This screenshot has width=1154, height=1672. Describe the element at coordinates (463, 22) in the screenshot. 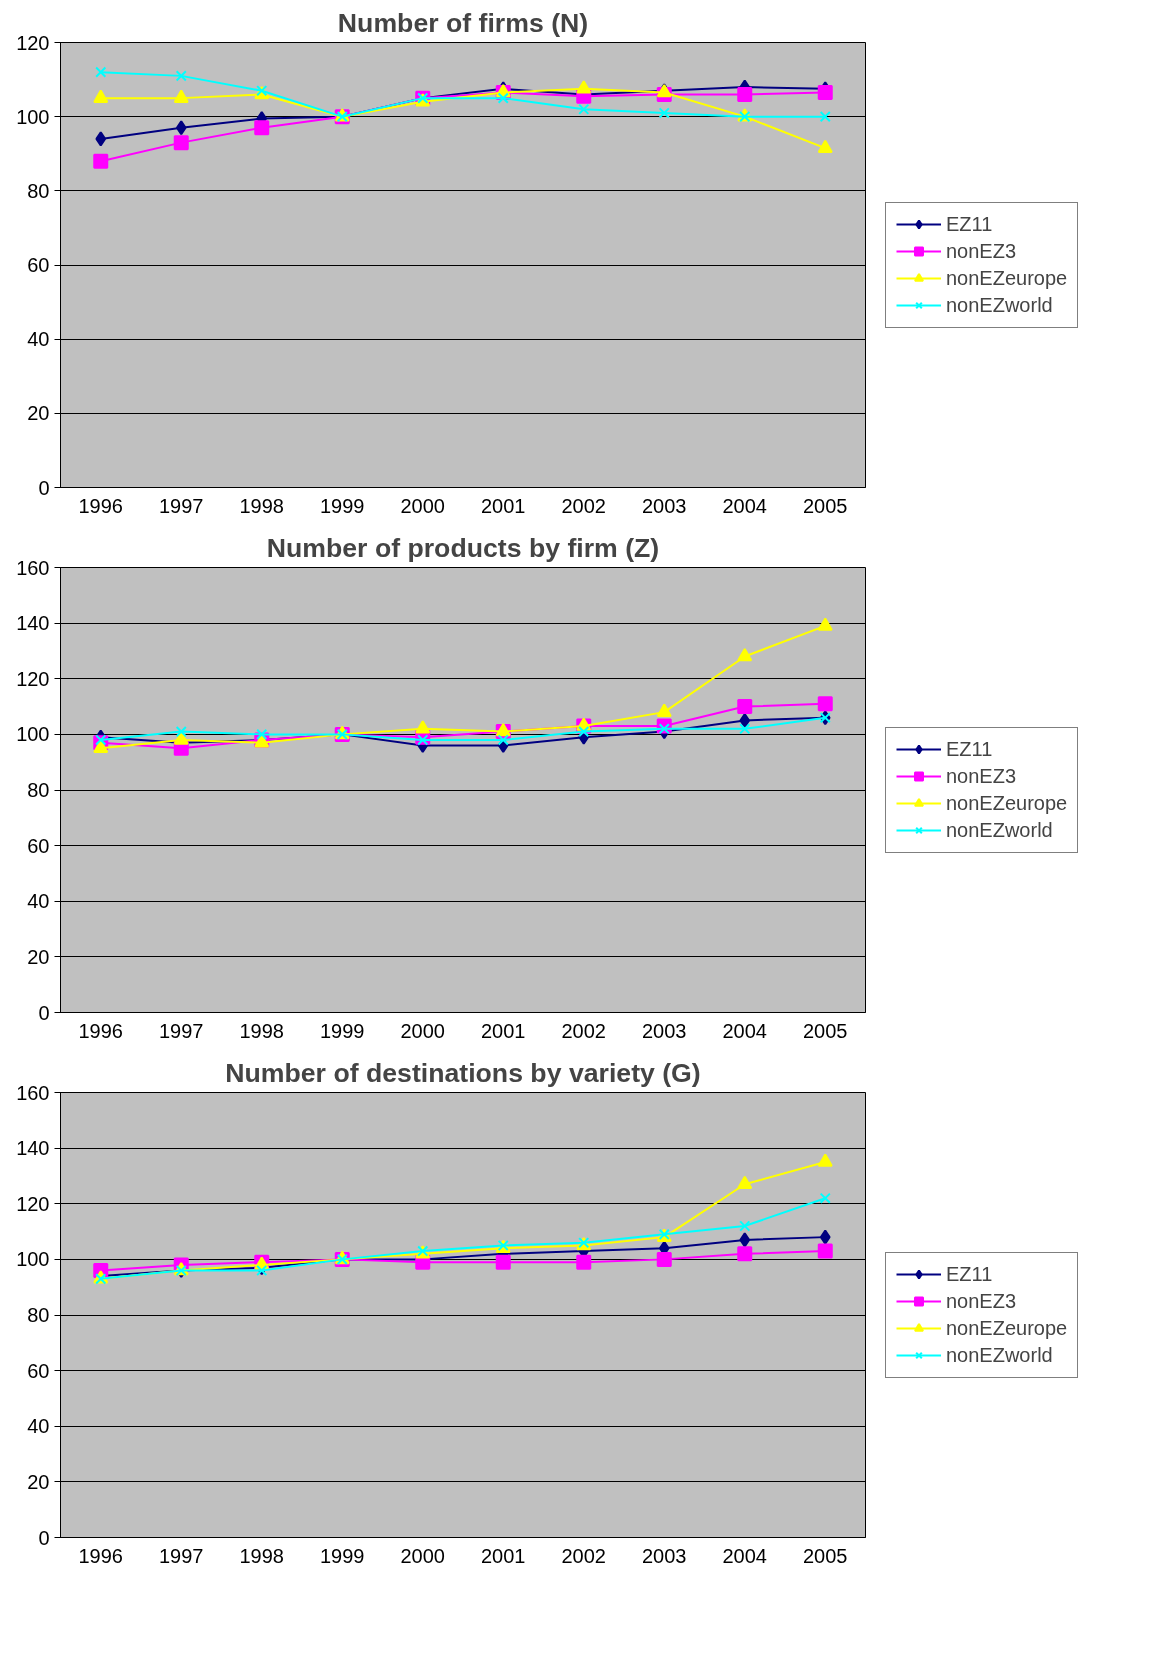

I see `chart-title: Number of firms (N)` at that location.